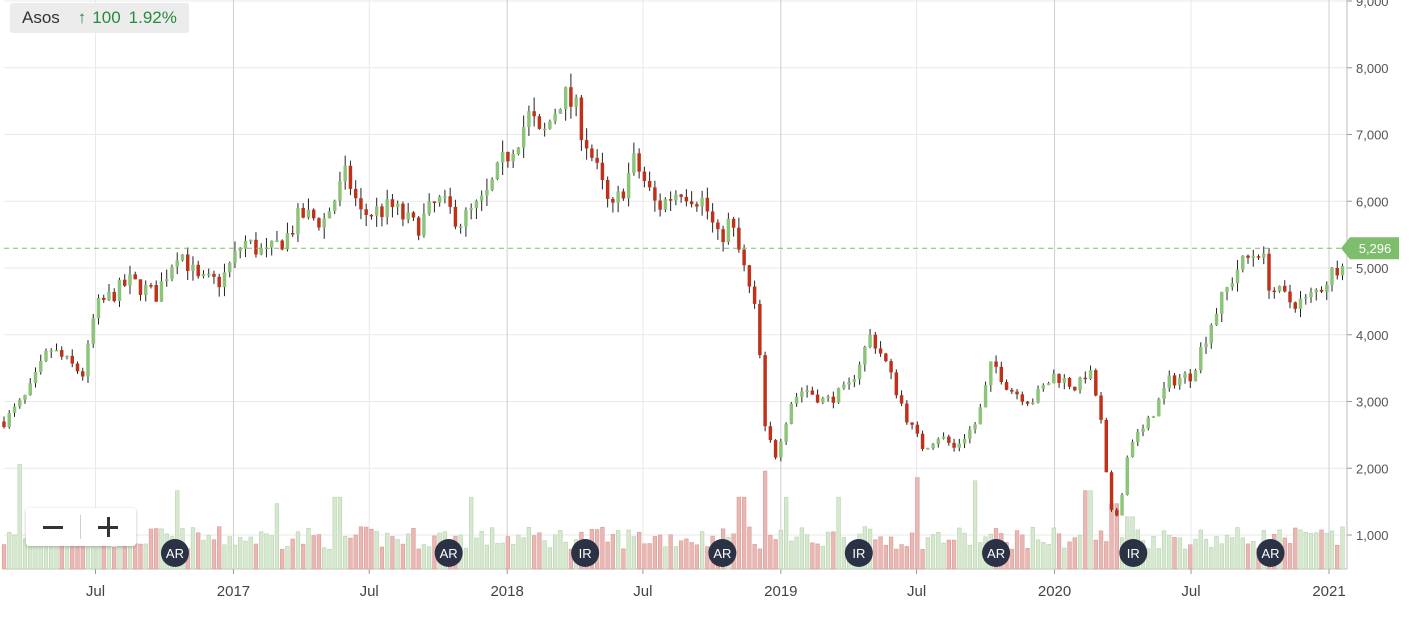 The width and height of the screenshot is (1415, 620). I want to click on zoom-divider, so click(80, 527).